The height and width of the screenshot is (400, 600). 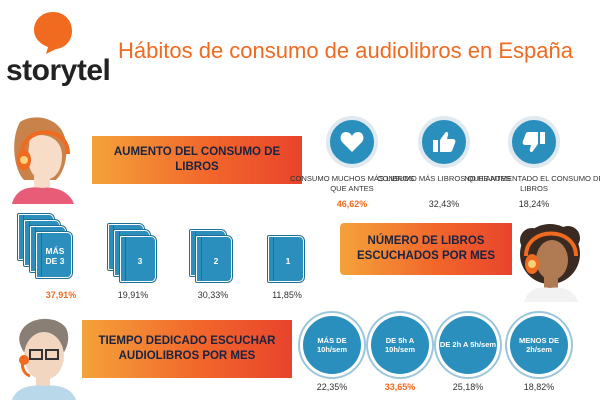 I want to click on time-label: DE 5h A 10h/sem, so click(x=400, y=345).